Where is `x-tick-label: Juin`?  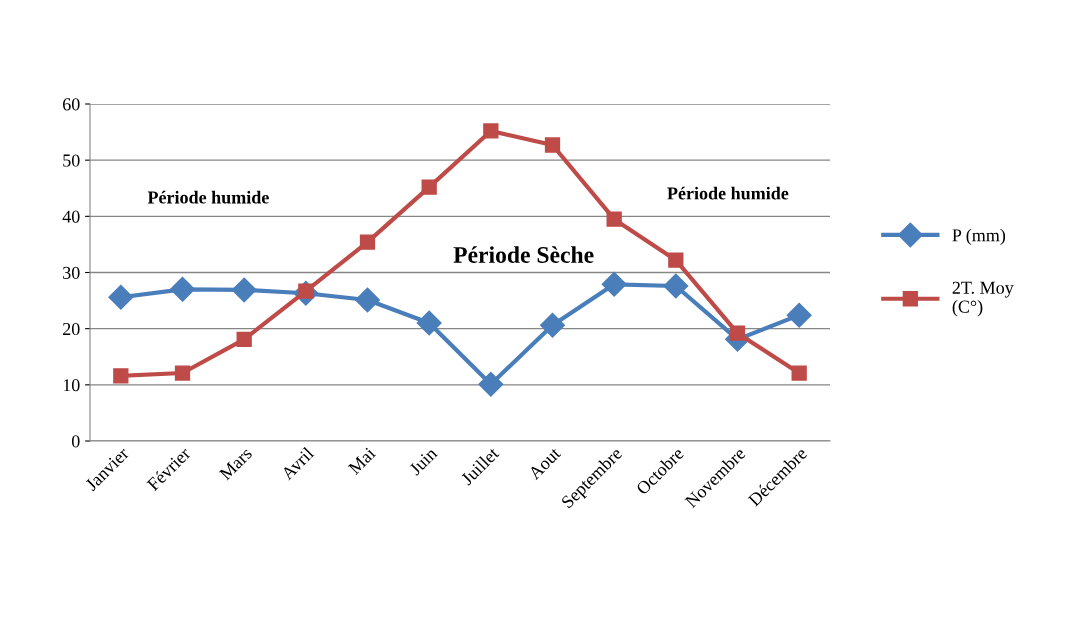 x-tick-label: Juin is located at coordinates (423, 461).